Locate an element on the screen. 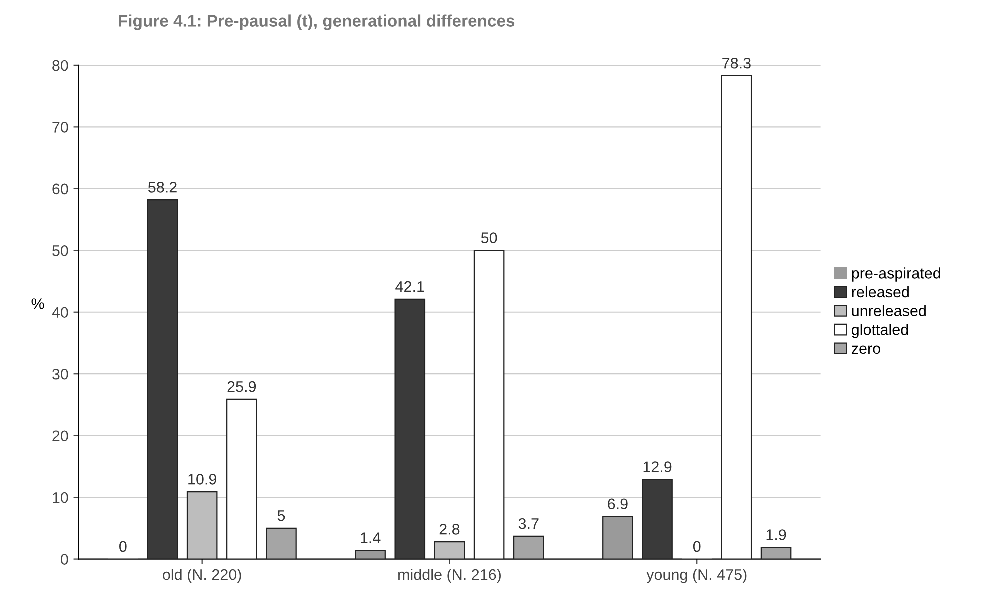  data-label: 78.3 is located at coordinates (736, 63).